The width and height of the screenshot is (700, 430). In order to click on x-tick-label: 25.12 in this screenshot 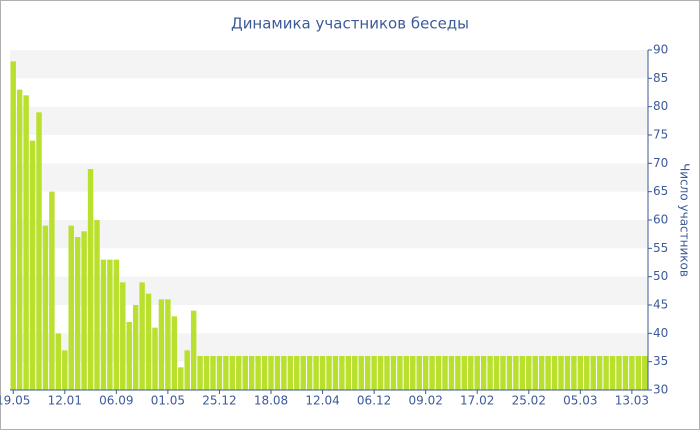, I will do `click(219, 401)`.